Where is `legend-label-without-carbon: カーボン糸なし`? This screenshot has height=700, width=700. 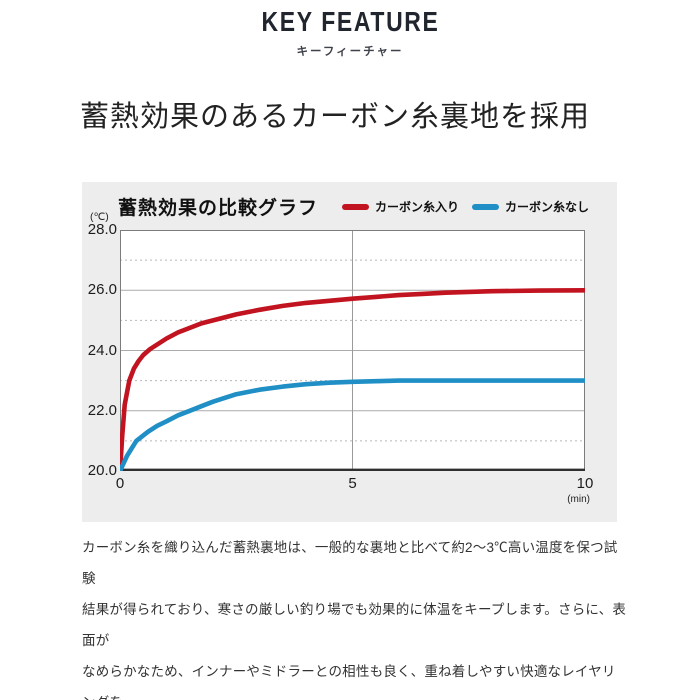
legend-label-without-carbon: カーボン糸なし is located at coordinates (546, 207).